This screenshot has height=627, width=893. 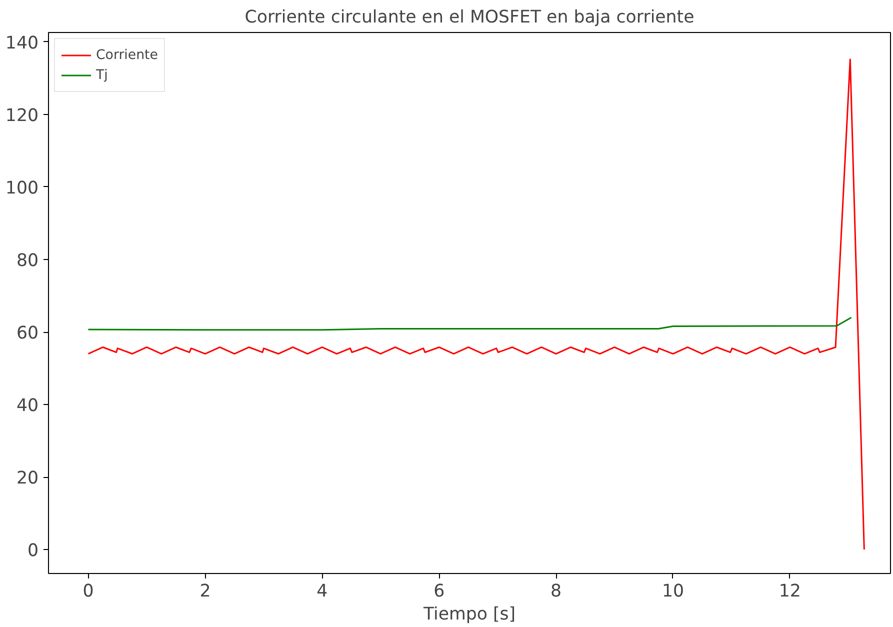 I want to click on y-tick-label: 0, so click(x=33, y=551).